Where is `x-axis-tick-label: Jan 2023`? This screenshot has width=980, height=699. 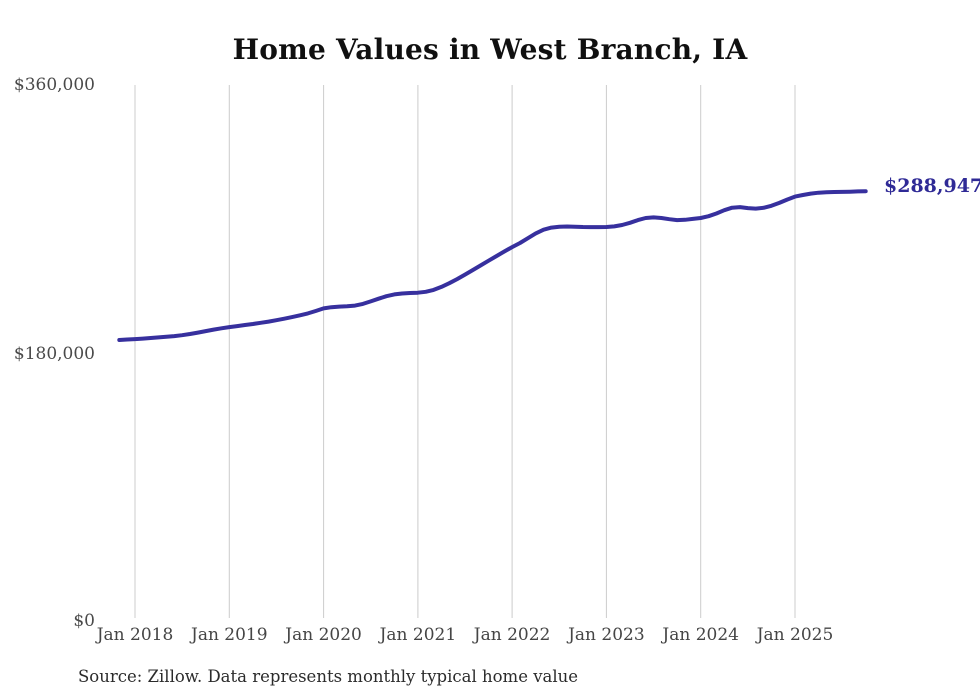 x-axis-tick-label: Jan 2023 is located at coordinates (606, 635).